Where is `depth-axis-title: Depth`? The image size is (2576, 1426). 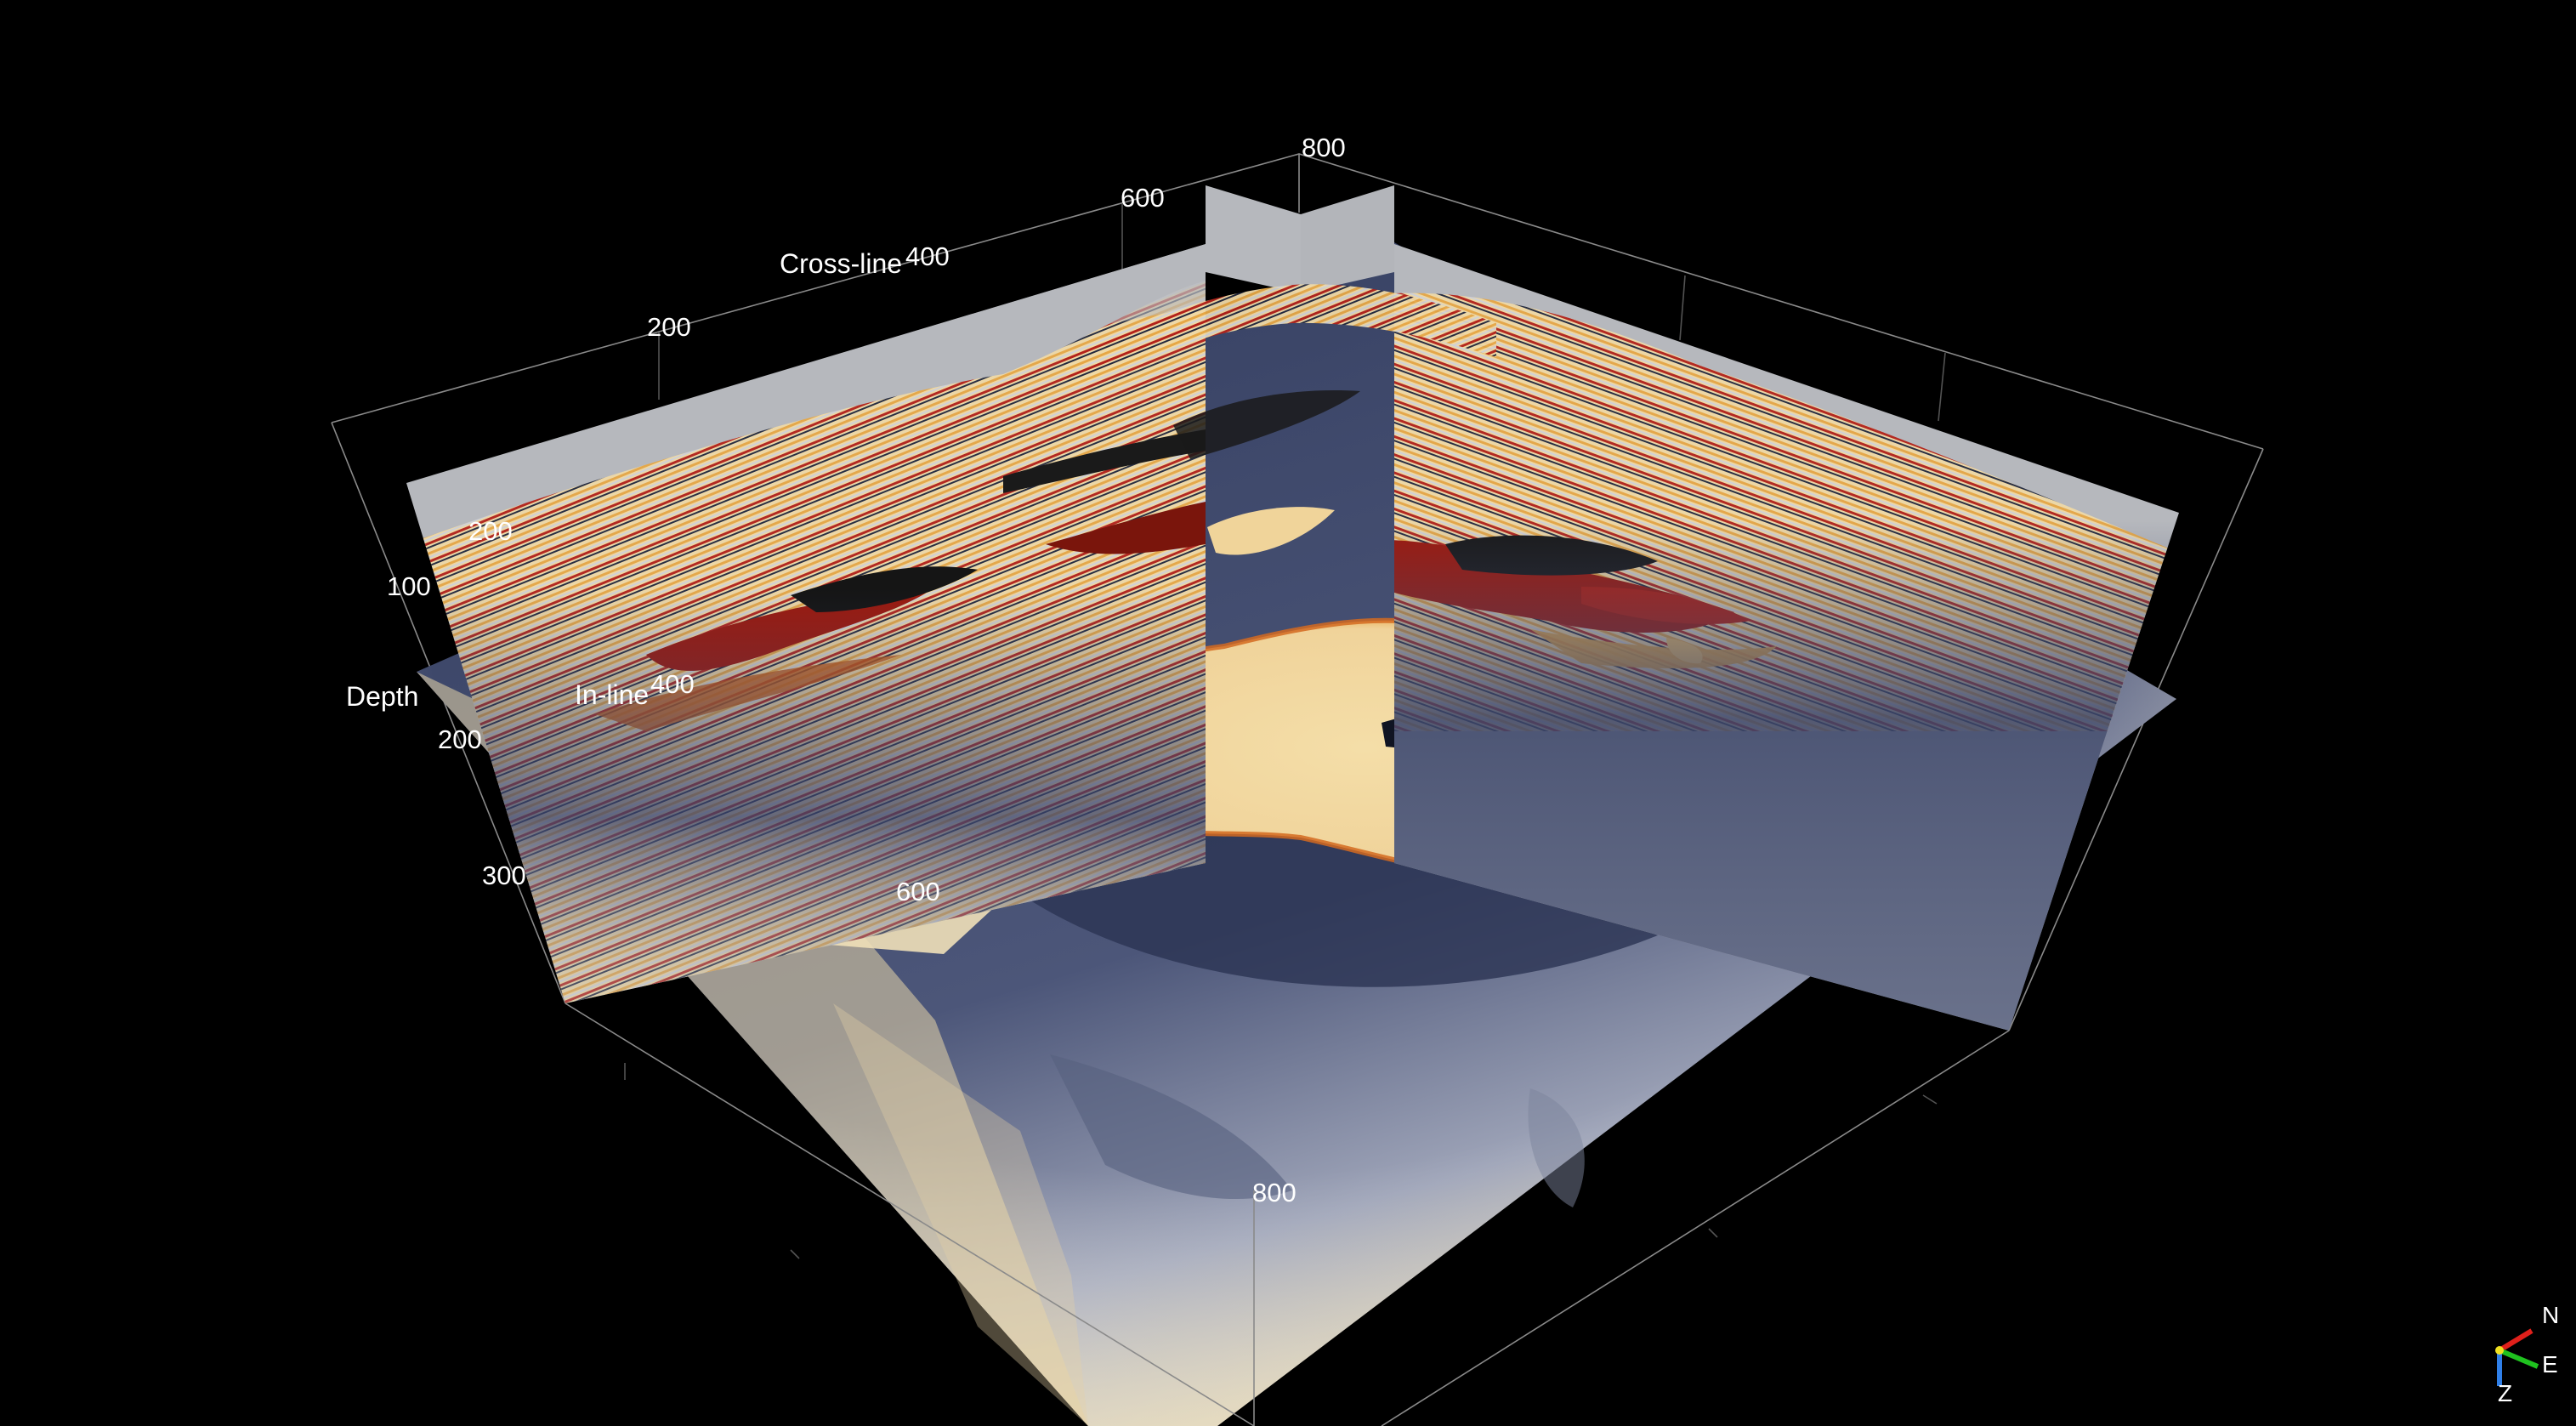 depth-axis-title: Depth is located at coordinates (382, 696).